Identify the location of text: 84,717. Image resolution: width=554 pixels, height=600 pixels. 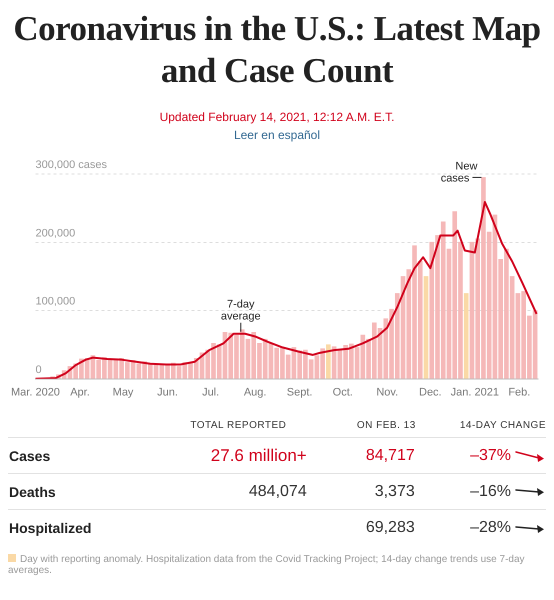
(390, 456).